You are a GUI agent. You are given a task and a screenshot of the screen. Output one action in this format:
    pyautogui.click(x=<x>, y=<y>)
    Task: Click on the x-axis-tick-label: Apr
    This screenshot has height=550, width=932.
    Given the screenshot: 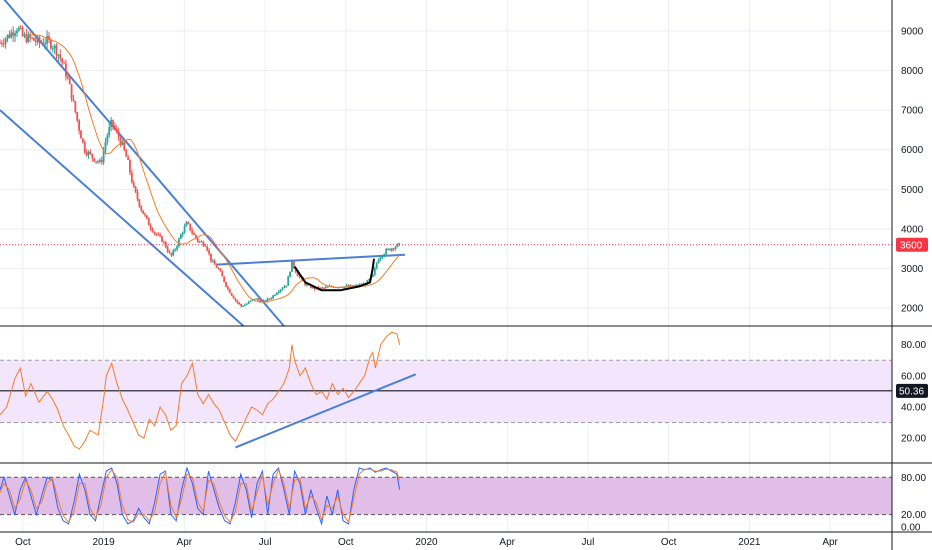 What is the action you would take?
    pyautogui.click(x=830, y=542)
    